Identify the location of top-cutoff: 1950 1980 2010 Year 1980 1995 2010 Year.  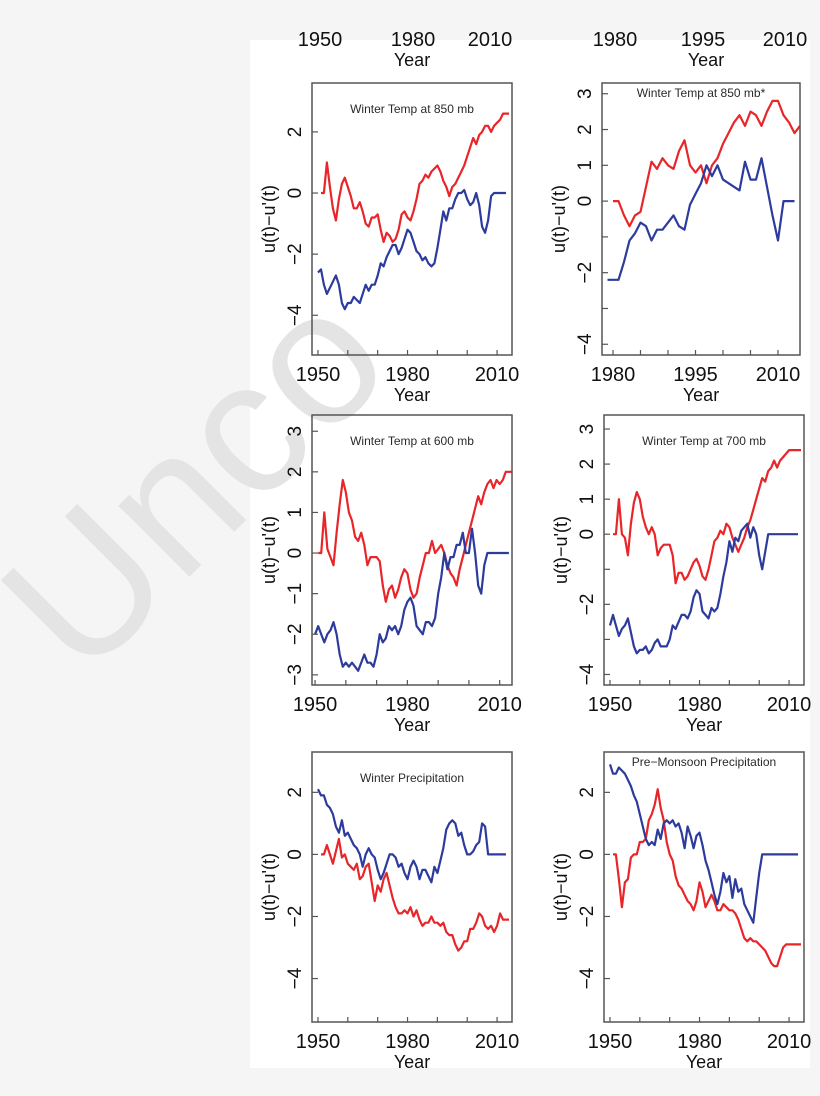
(535, 35).